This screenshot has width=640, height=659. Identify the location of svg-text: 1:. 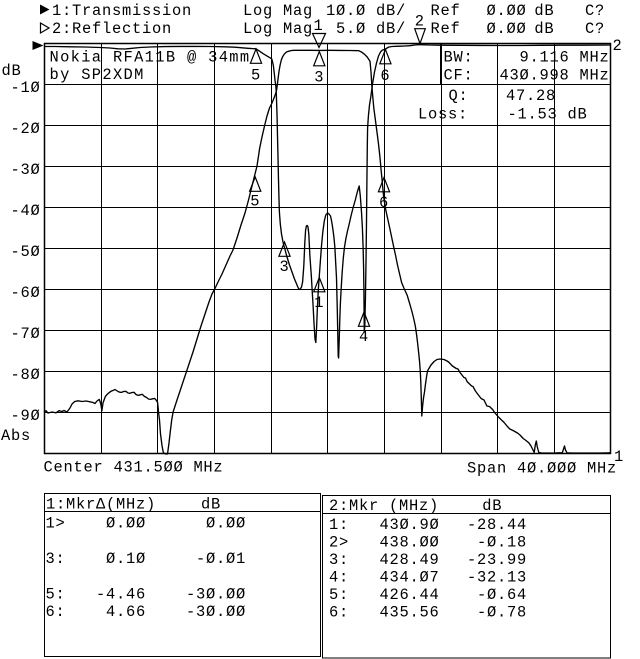
(339, 525).